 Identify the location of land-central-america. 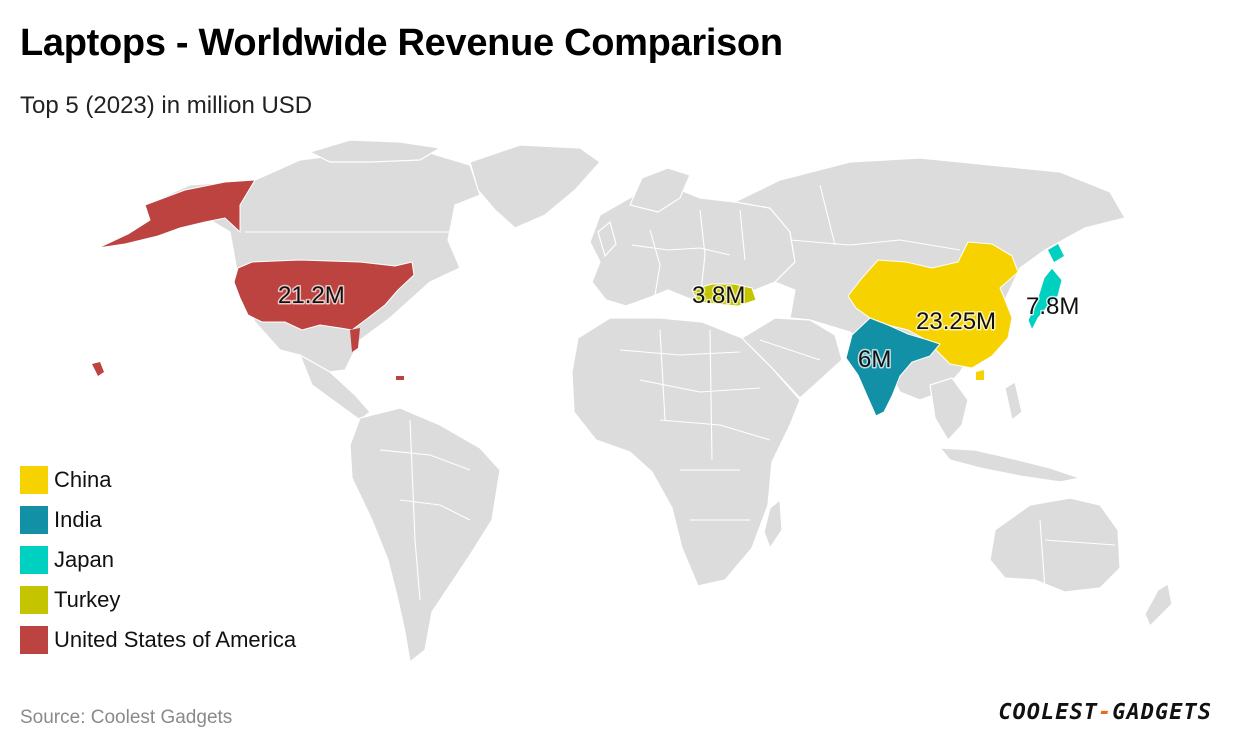
(334, 387).